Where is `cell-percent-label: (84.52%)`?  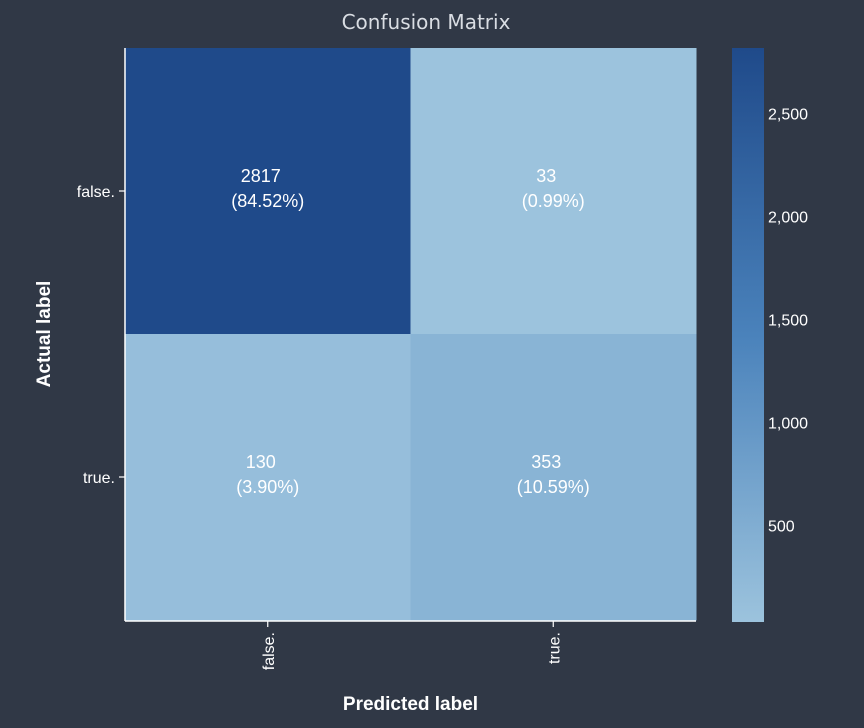 cell-percent-label: (84.52%) is located at coordinates (267, 201).